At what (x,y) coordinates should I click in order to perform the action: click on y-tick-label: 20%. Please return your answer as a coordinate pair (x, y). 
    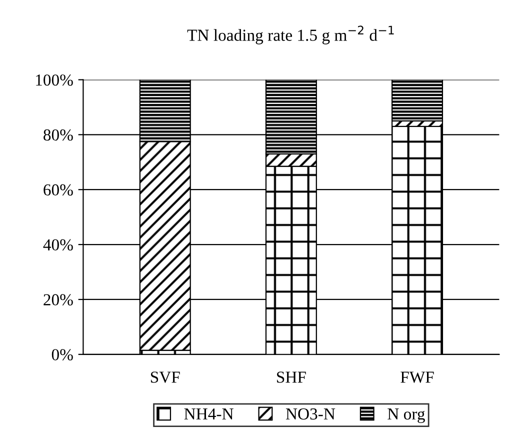
    Looking at the image, I should click on (58, 300).